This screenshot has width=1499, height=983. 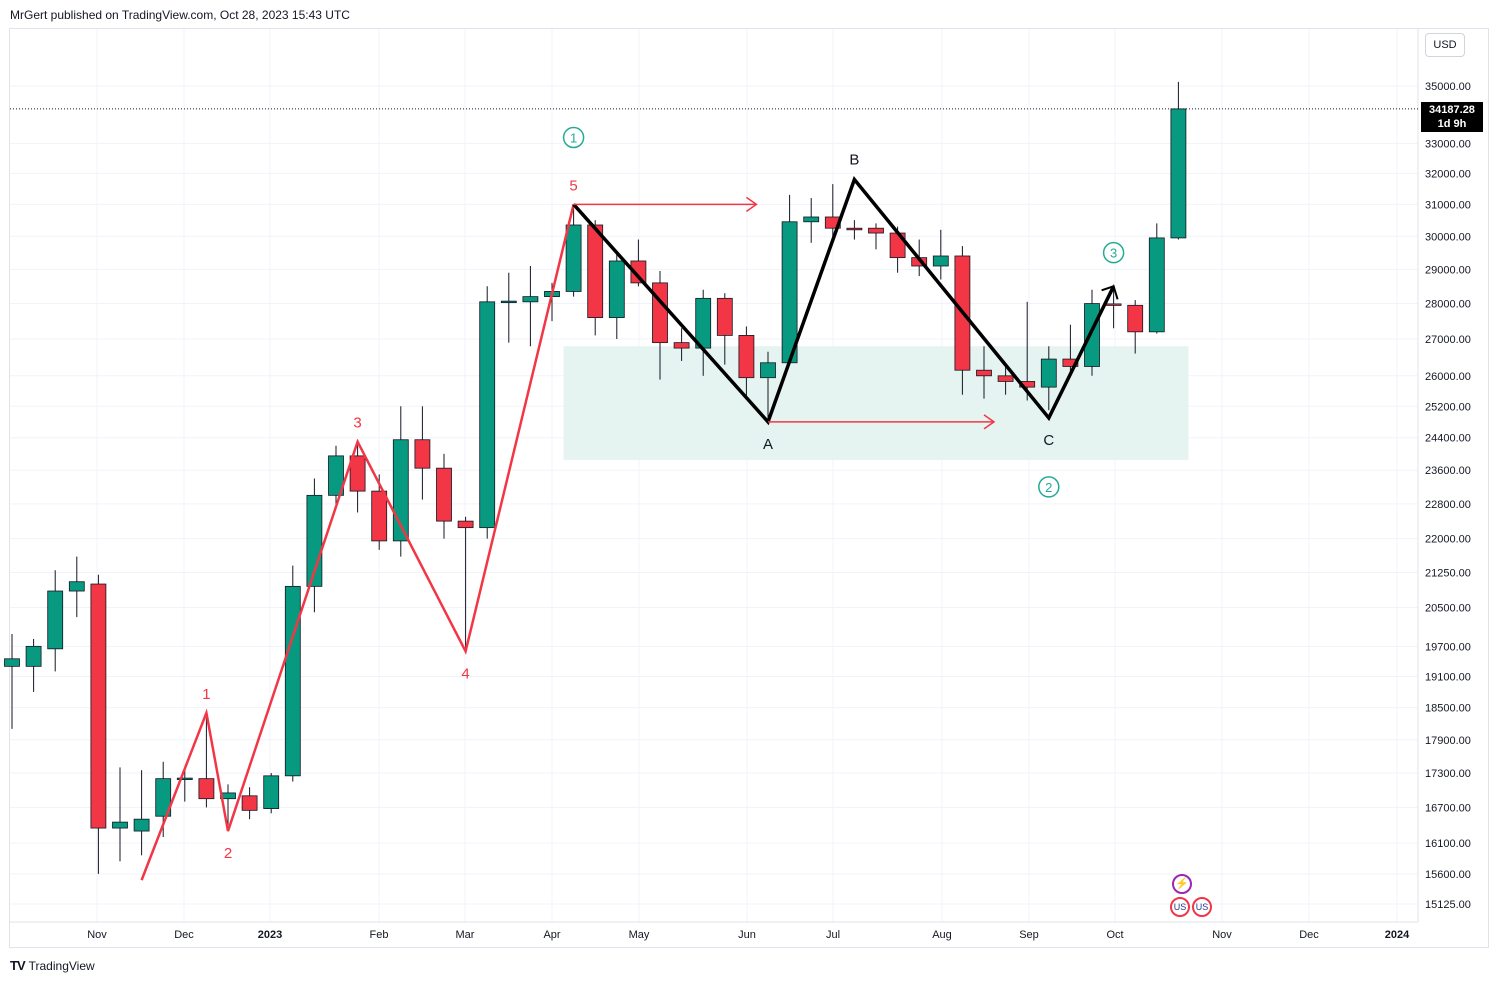 What do you see at coordinates (1448, 709) in the screenshot?
I see `y-tick-label: 18500.00` at bounding box center [1448, 709].